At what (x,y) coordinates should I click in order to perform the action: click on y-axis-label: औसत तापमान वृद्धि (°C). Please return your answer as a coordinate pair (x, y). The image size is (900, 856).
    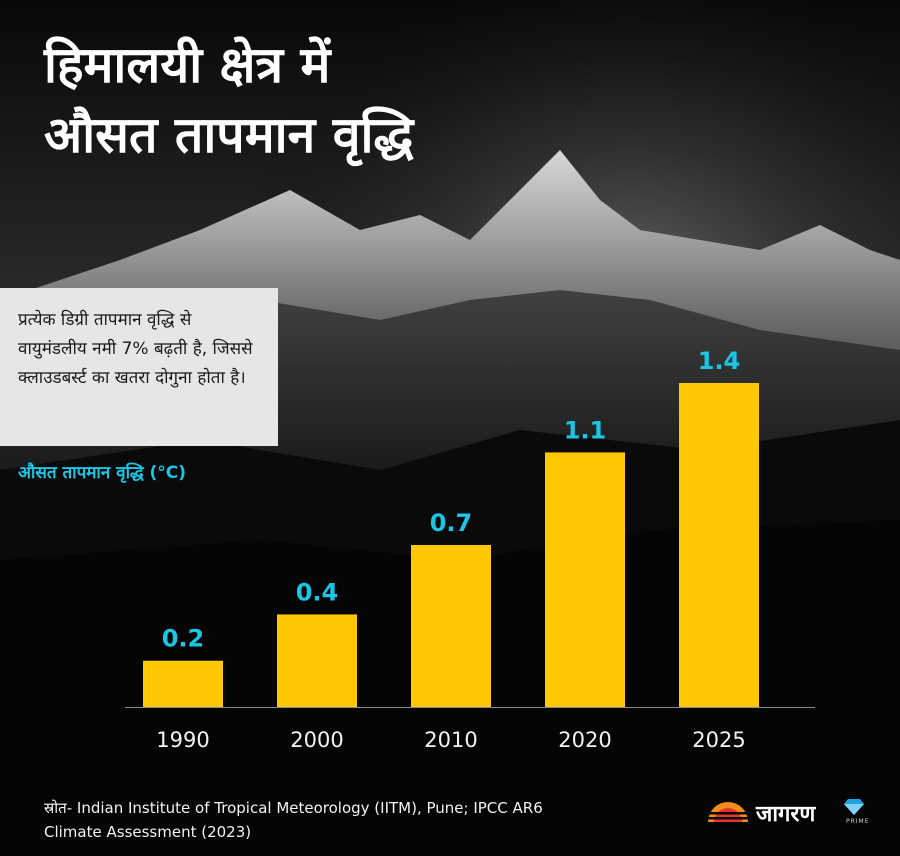
    Looking at the image, I should click on (102, 473).